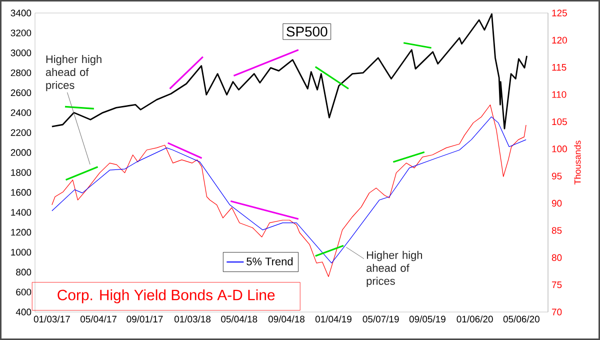 Image resolution: width=600 pixels, height=340 pixels. Describe the element at coordinates (21, 72) in the screenshot. I see `y-tick-label: 2800` at that location.